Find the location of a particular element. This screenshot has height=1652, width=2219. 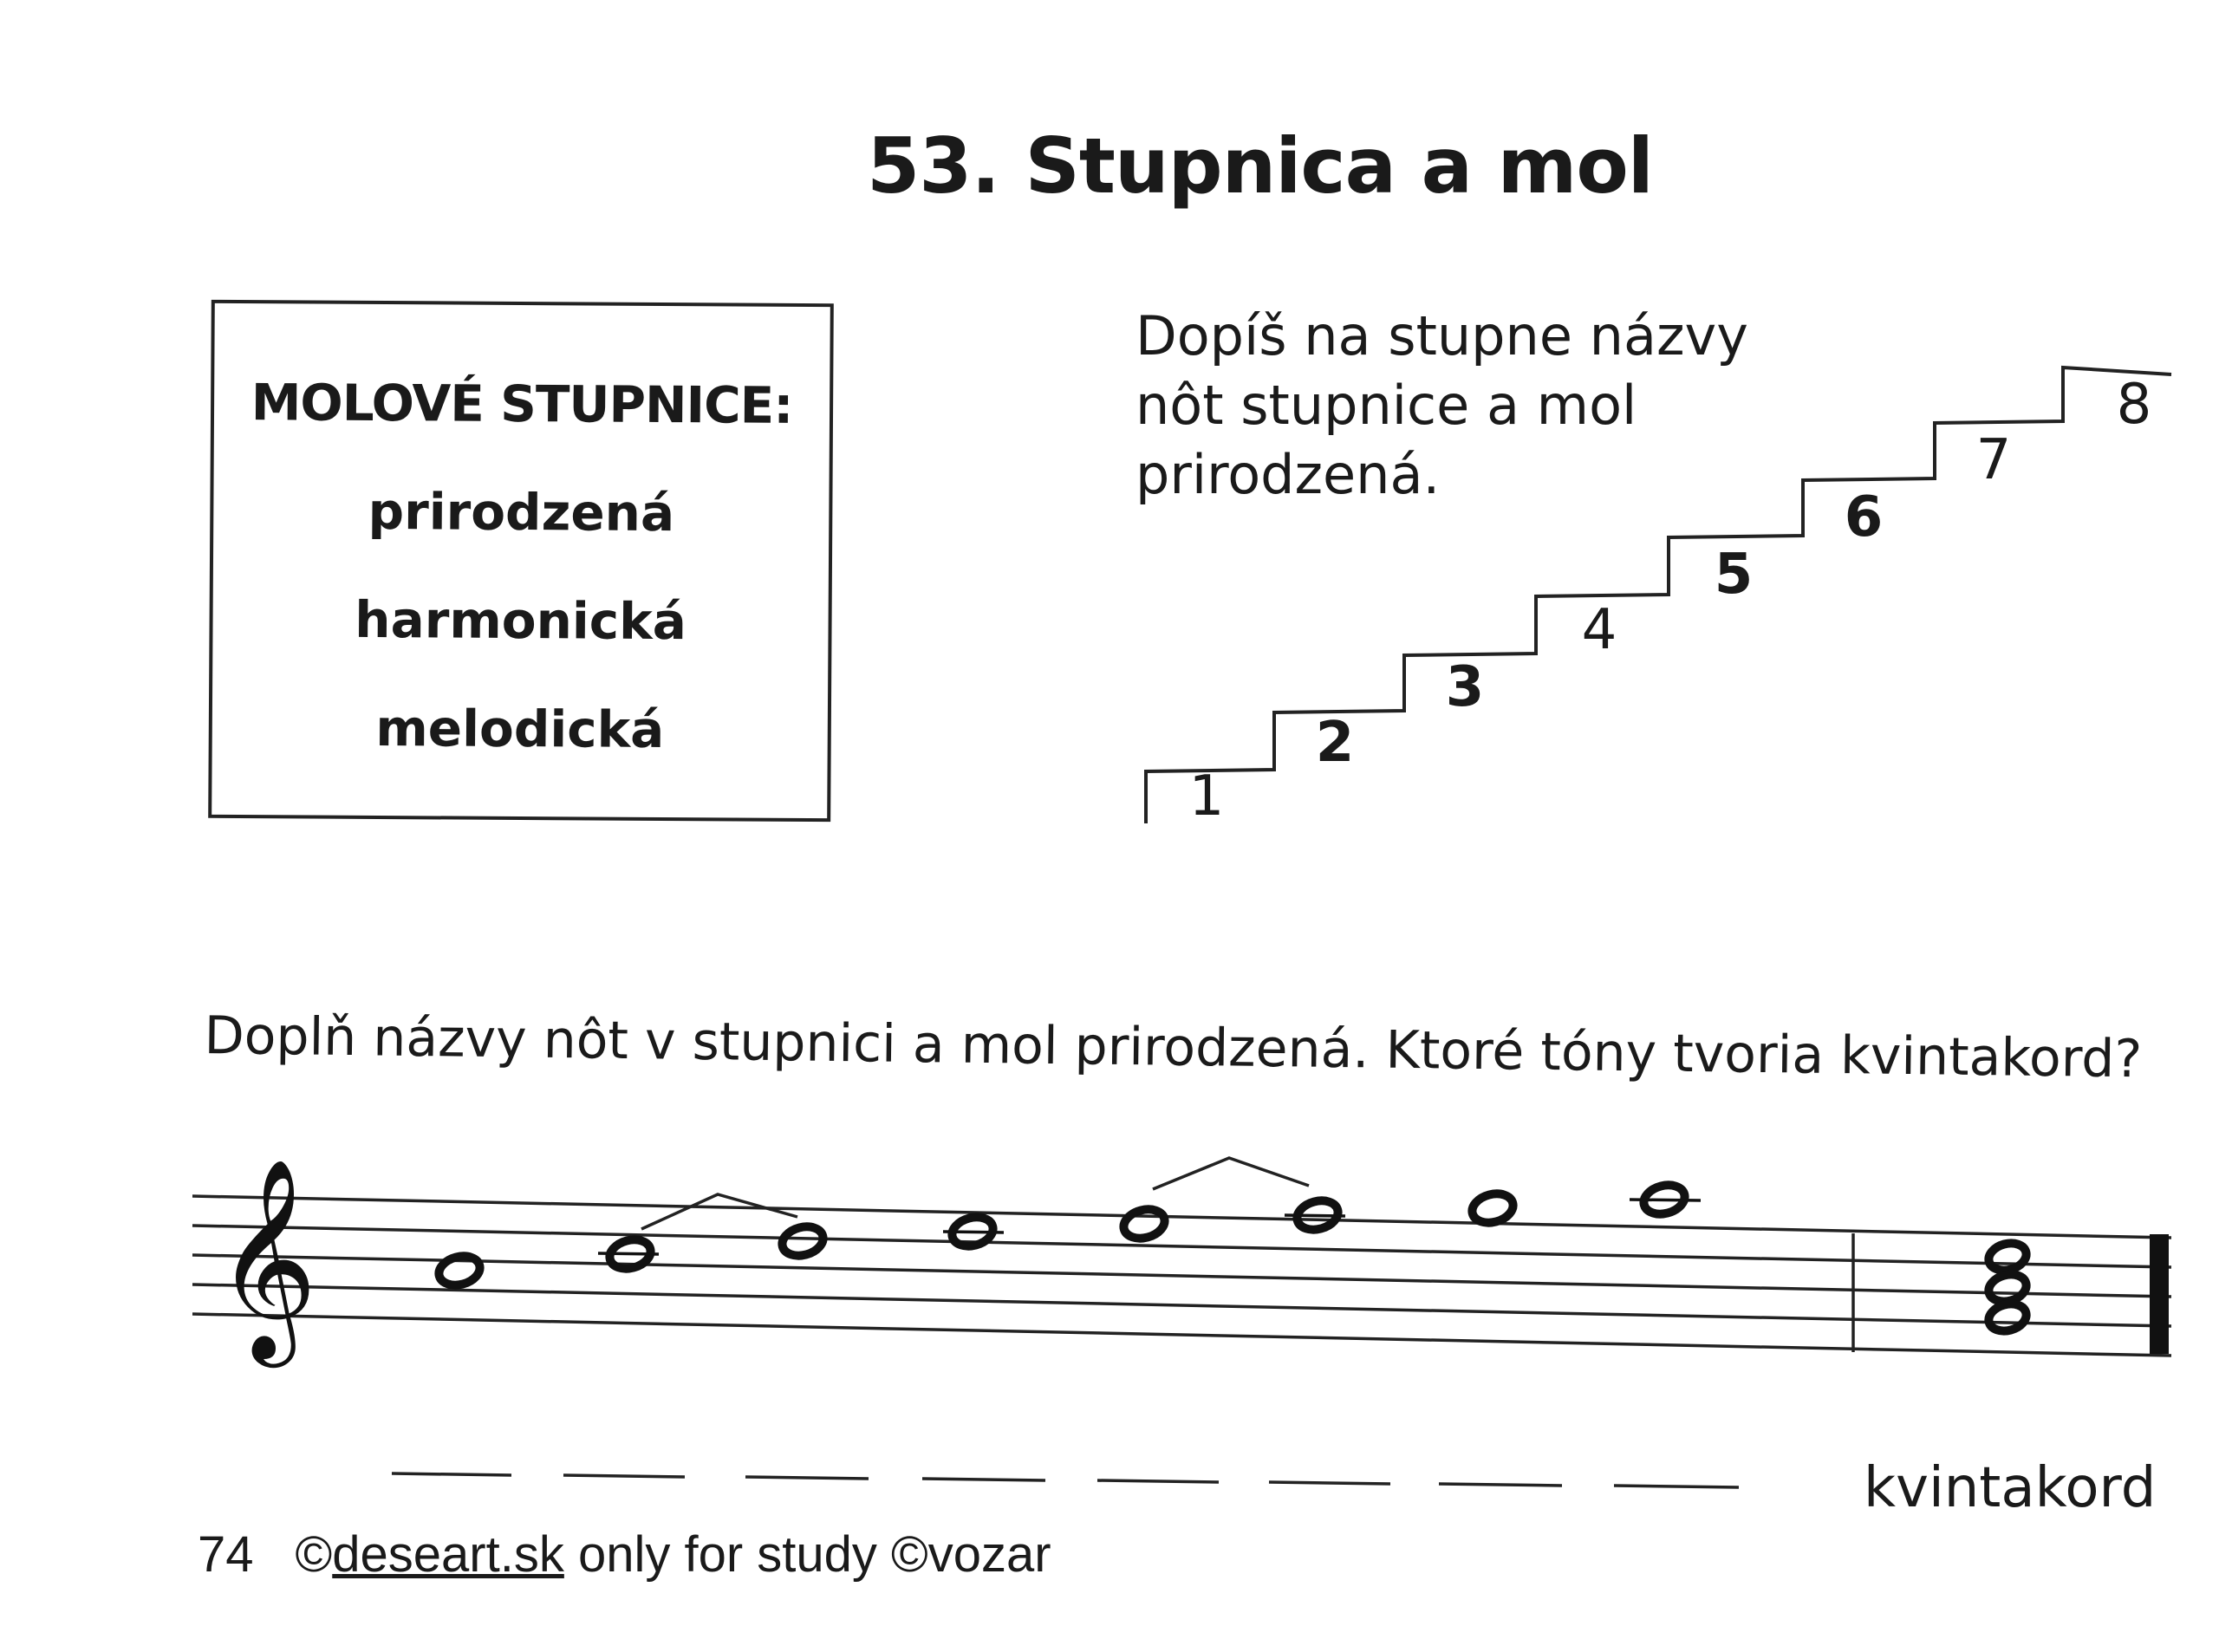

instruction-line: prirodzená. is located at coordinates (1288, 474).